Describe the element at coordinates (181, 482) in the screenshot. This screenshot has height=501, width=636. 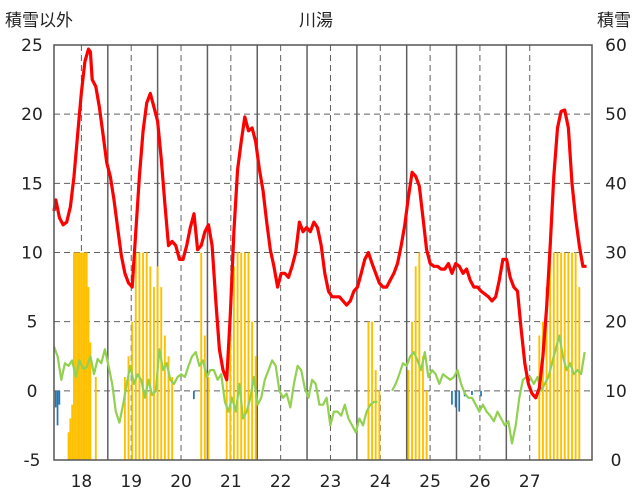
I see `x-category-label: 20` at that location.